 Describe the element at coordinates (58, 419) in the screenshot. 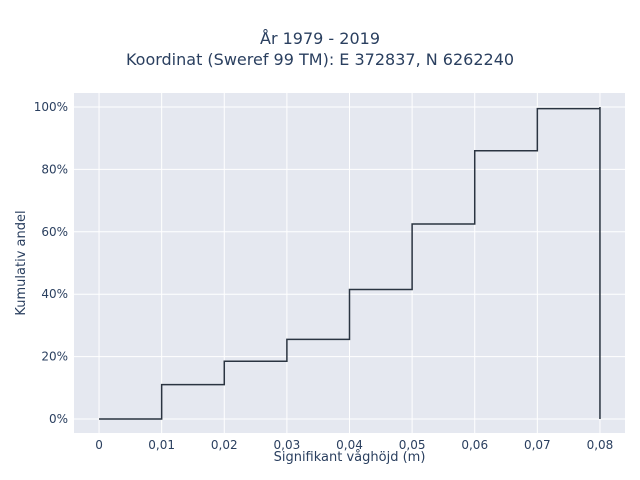

I see `y-tick-label: 0%` at that location.